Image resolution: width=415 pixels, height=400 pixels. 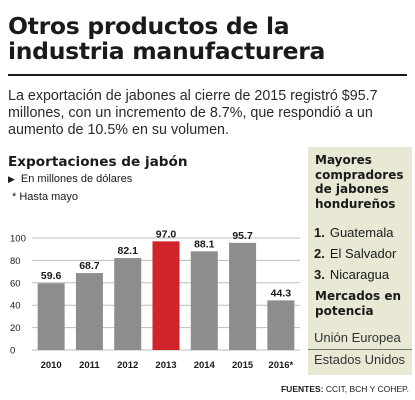 I want to click on buyer-name: Guatemala, so click(x=361, y=232).